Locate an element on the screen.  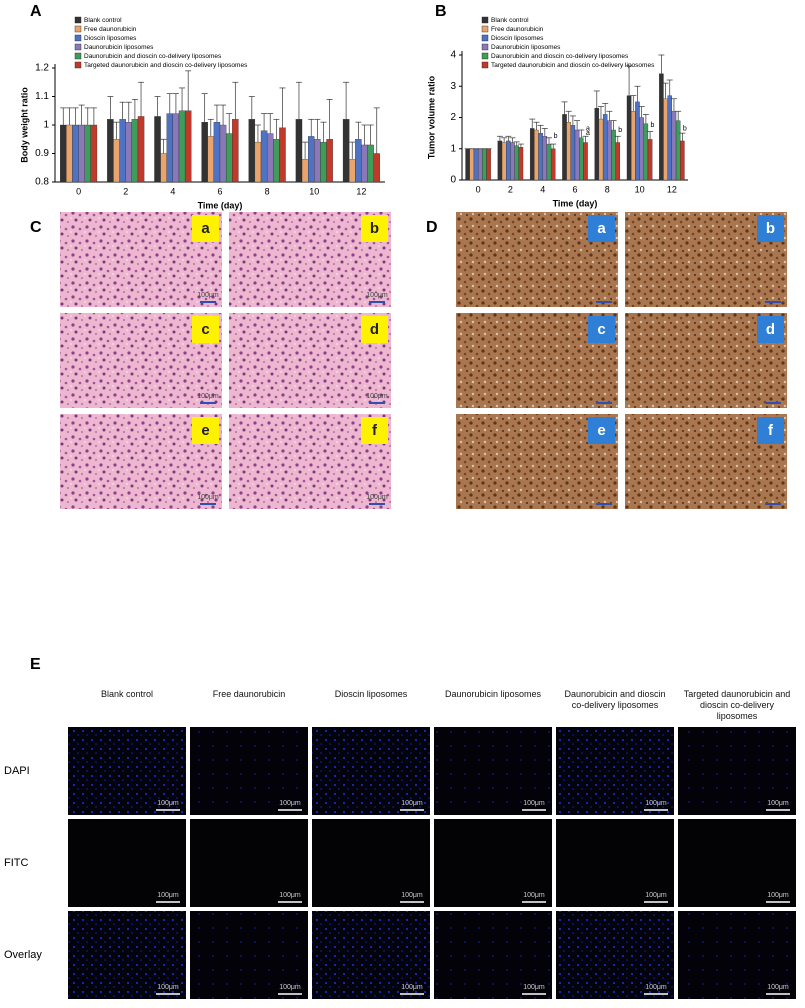
panel-badge is located at coordinates (205, 228).